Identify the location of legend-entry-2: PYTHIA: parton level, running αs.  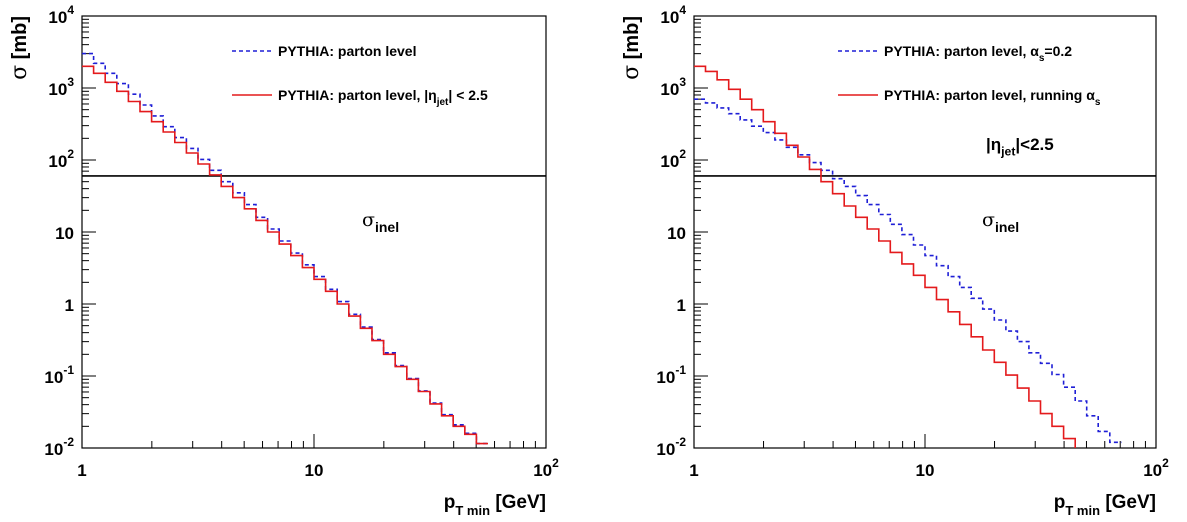
(992, 97).